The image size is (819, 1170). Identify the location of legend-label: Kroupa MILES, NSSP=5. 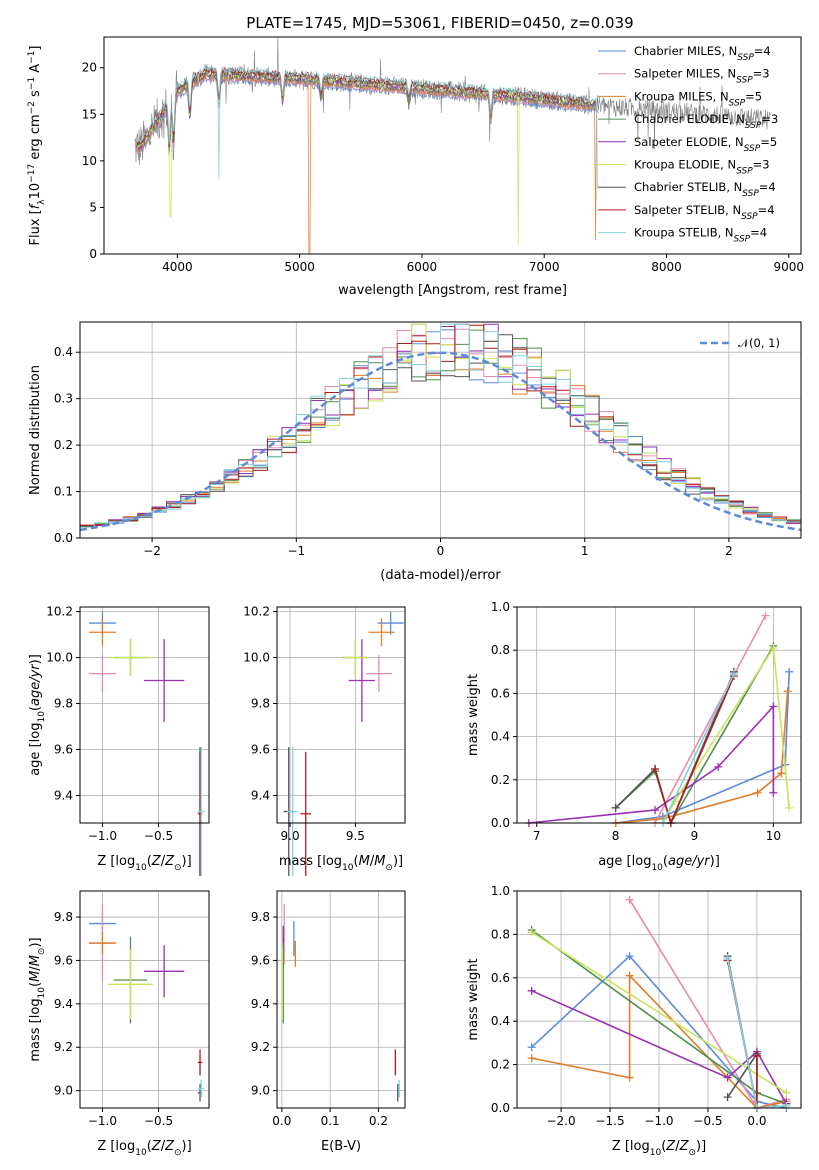
(698, 98).